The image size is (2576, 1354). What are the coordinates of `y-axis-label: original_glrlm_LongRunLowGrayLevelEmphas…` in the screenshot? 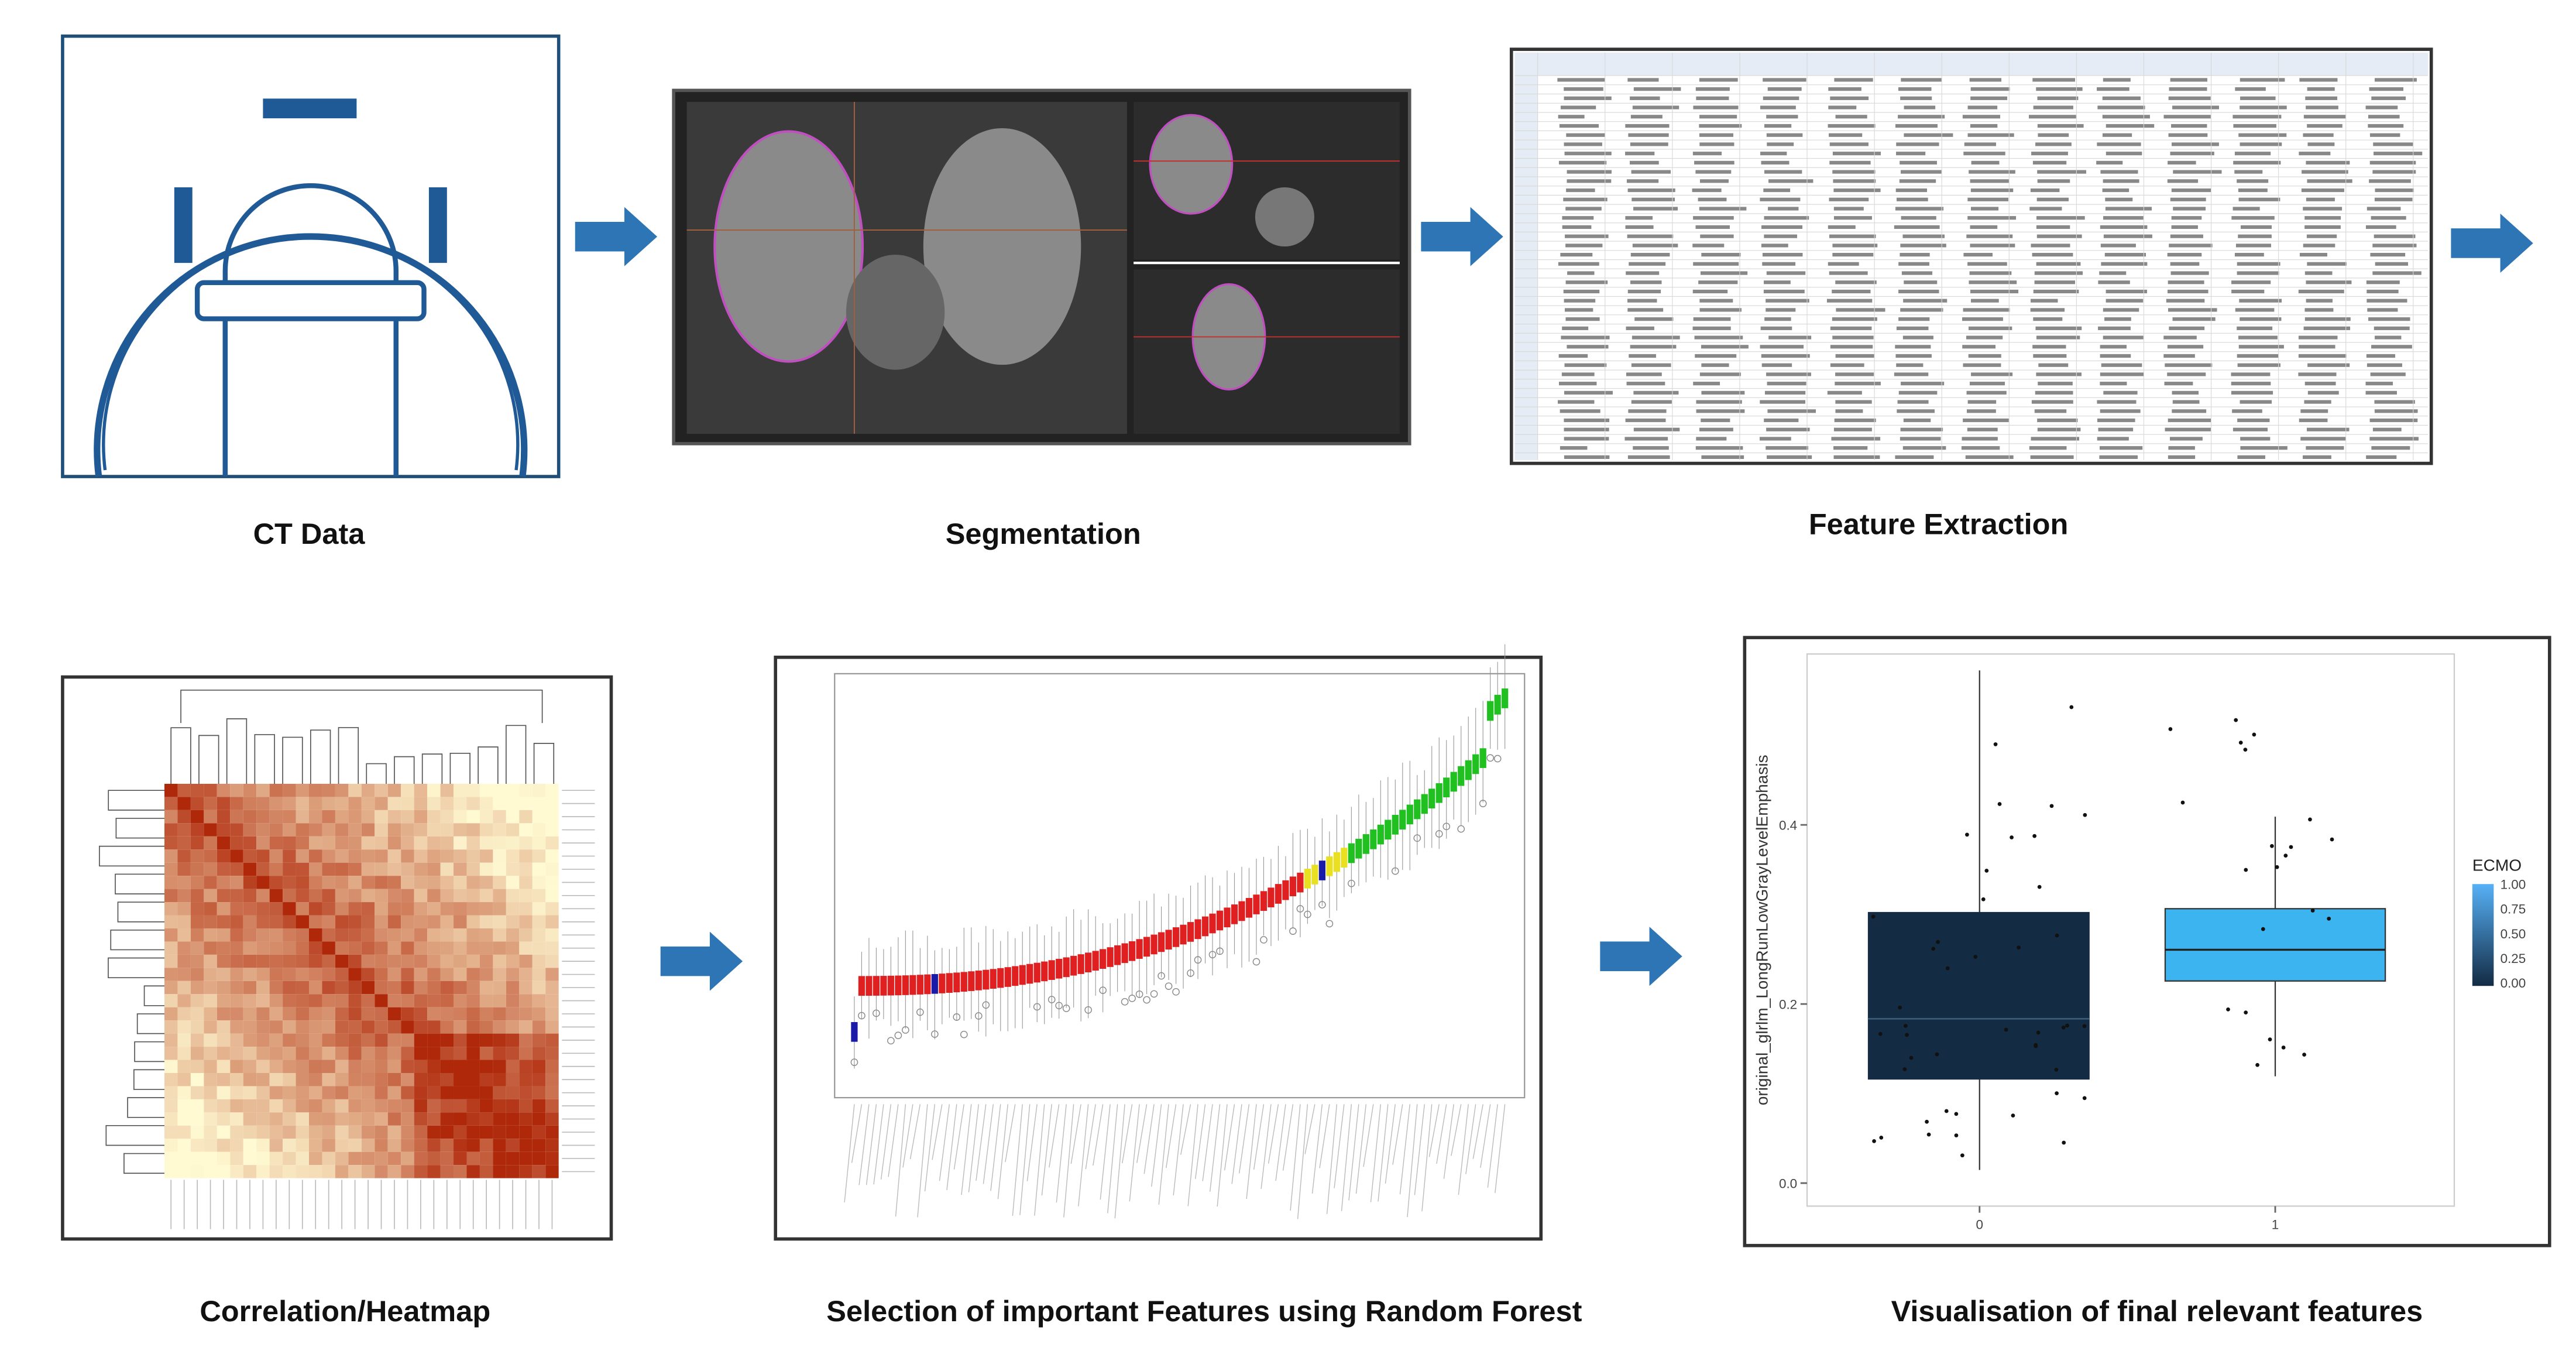 It's located at (1762, 930).